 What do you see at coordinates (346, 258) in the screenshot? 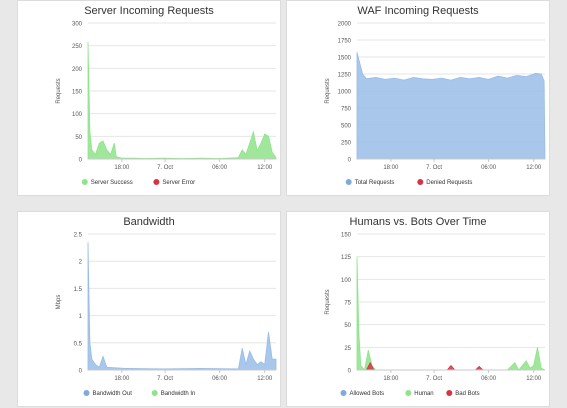
I see `y-tick-label: 125` at bounding box center [346, 258].